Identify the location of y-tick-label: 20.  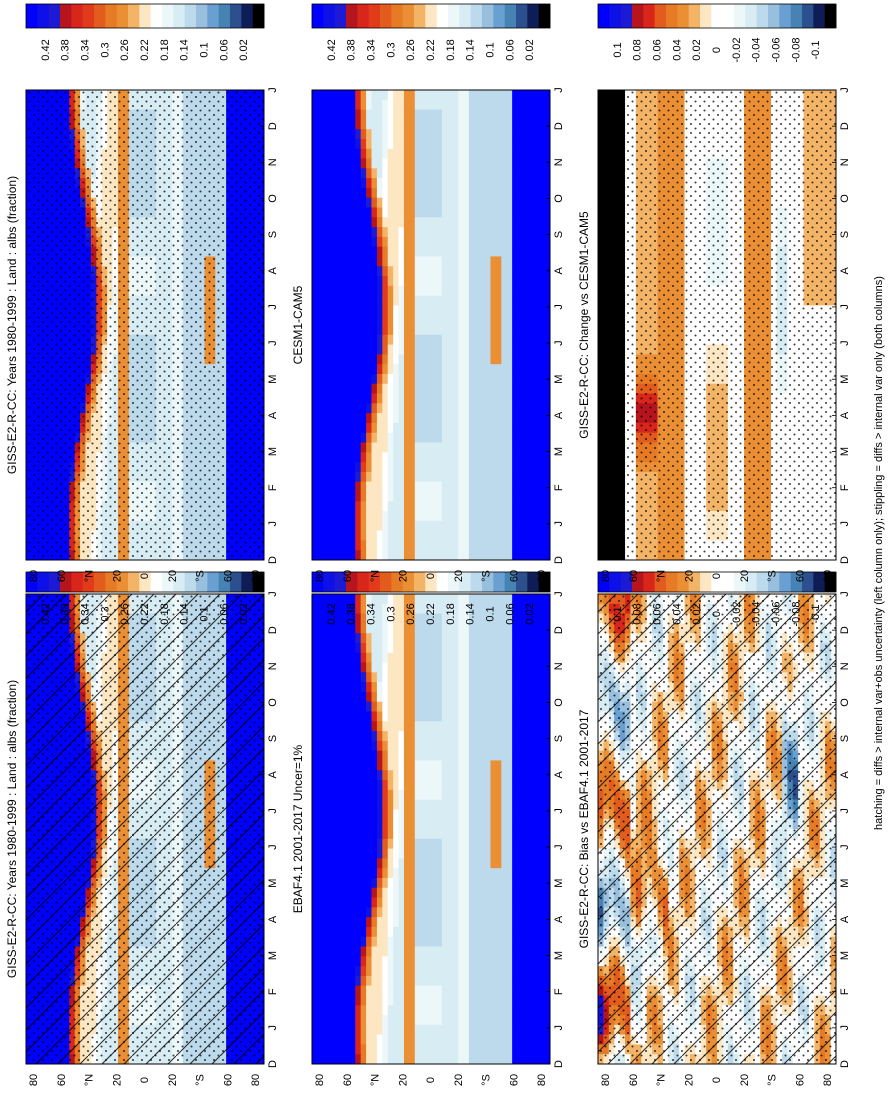
(117, 1080).